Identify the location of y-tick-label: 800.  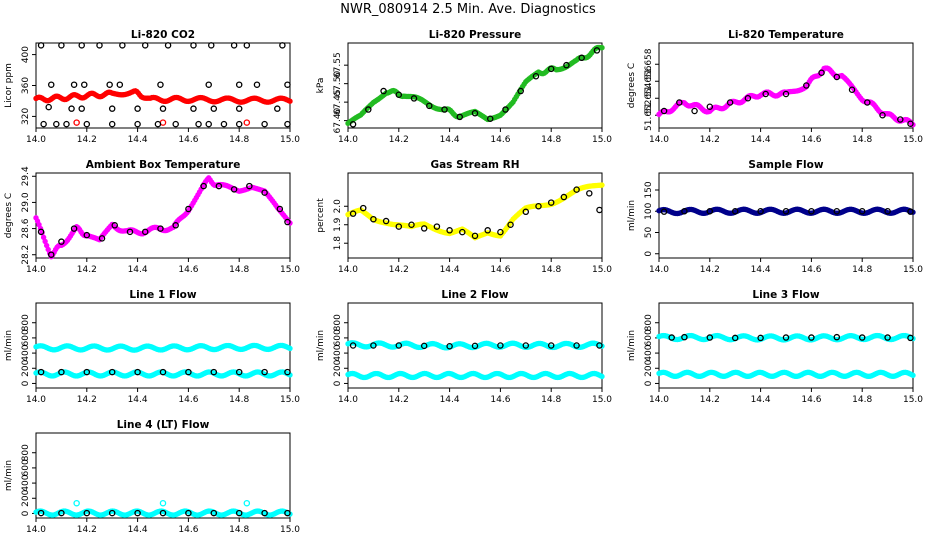
(26, 322).